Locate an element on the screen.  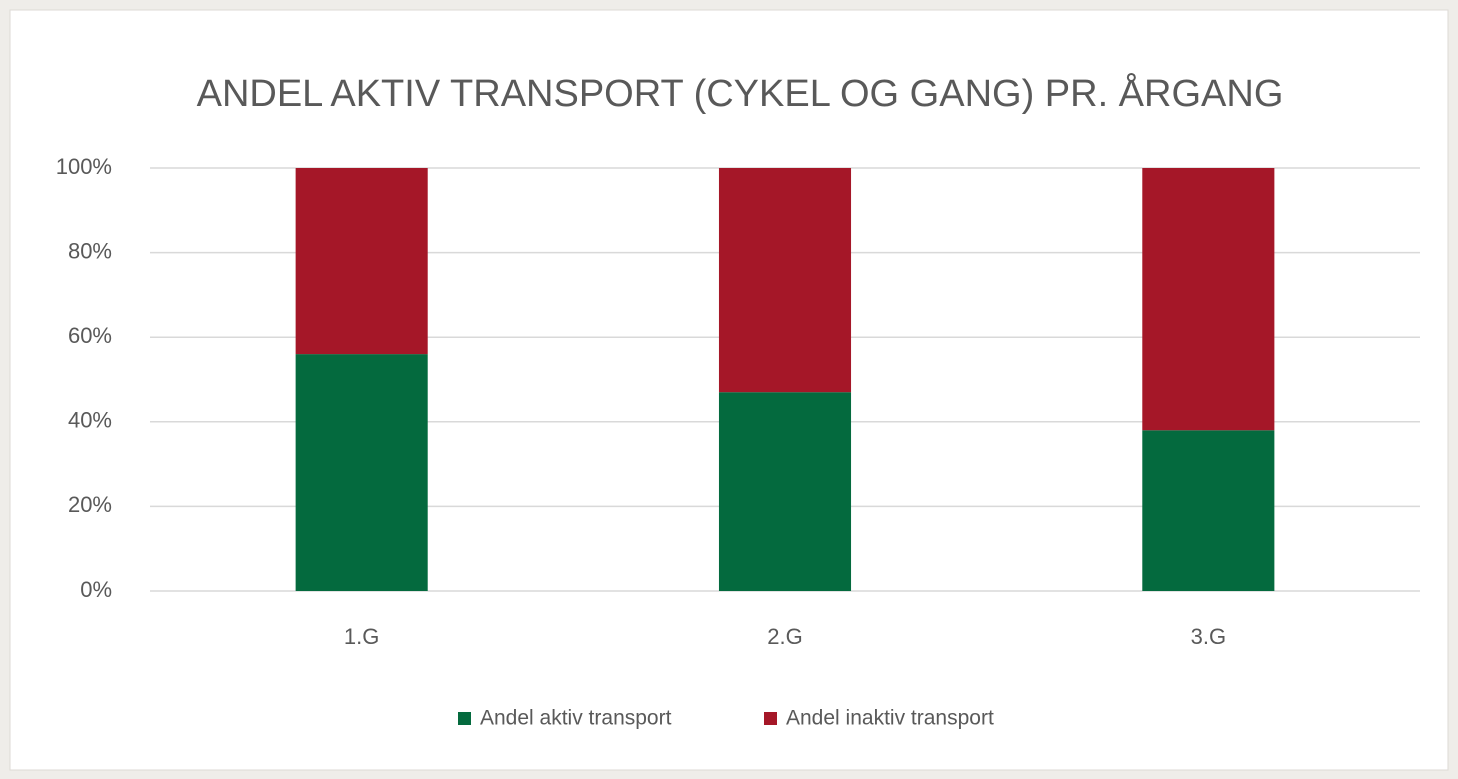
y-tick-label: 60% is located at coordinates (90, 335).